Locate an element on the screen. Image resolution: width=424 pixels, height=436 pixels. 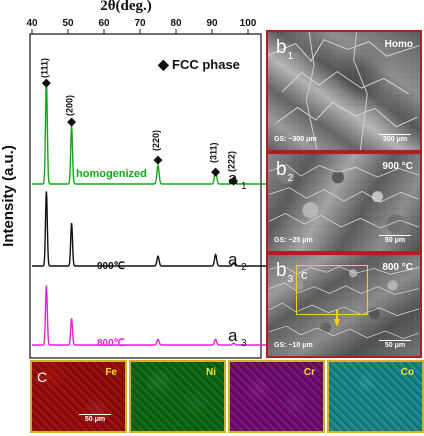
x-tick-label: 100 is located at coordinates (248, 23).